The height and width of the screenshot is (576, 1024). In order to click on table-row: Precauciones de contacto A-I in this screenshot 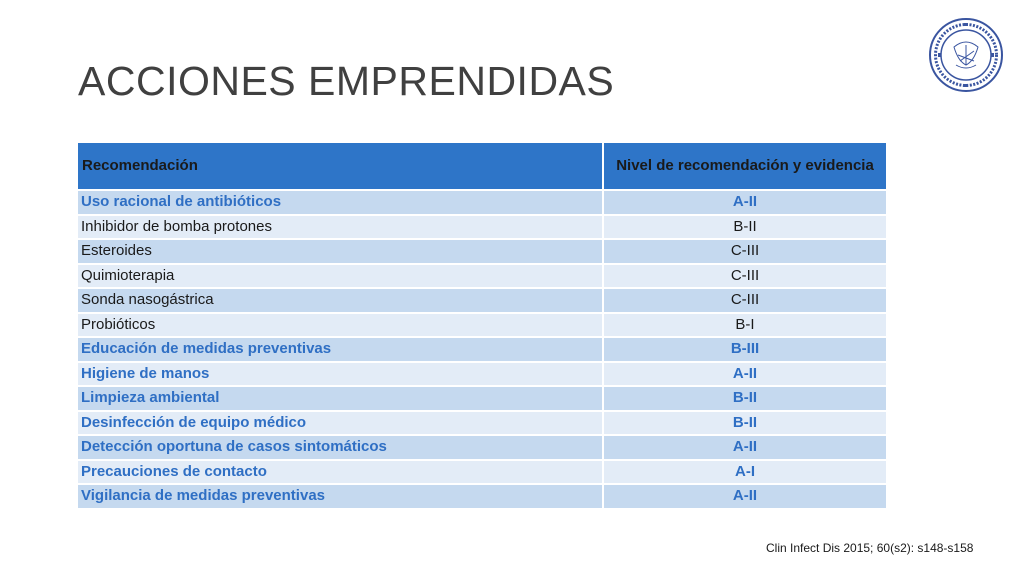, I will do `click(482, 472)`.